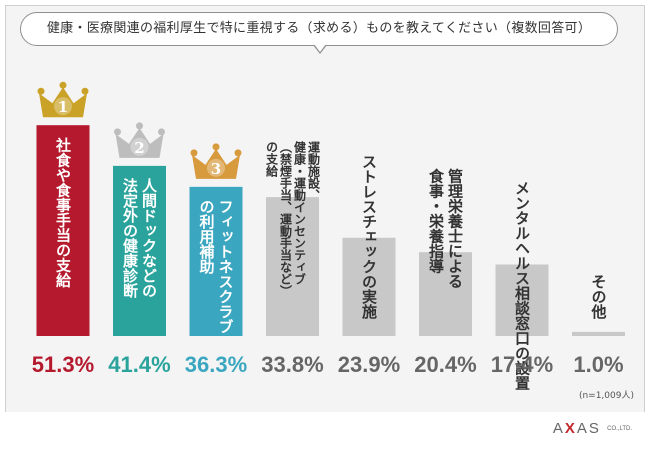 Image resolution: width=650 pixels, height=450 pixels. I want to click on crown-rank-1: 1, so click(63, 107).